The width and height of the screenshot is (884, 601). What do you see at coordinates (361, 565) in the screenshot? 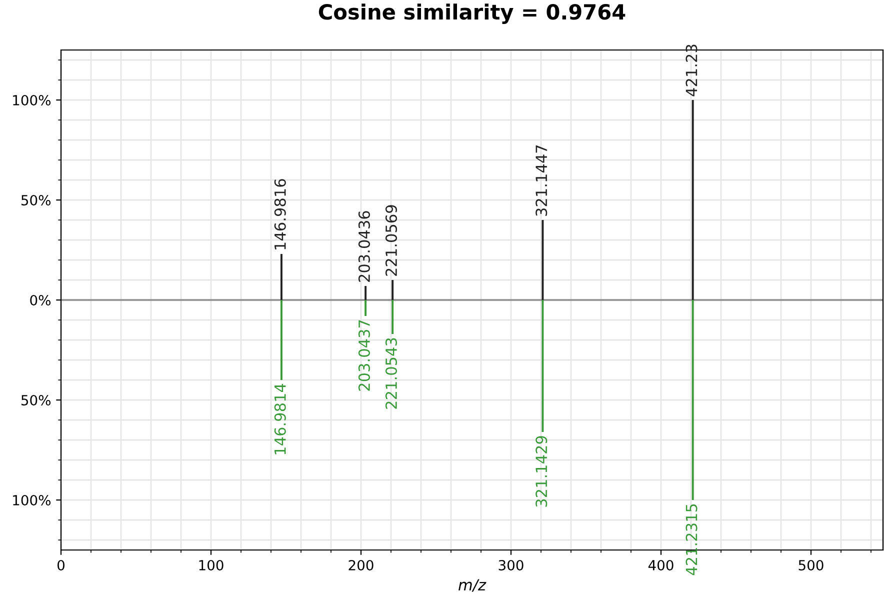
I see `x-tick-label: 200` at bounding box center [361, 565].